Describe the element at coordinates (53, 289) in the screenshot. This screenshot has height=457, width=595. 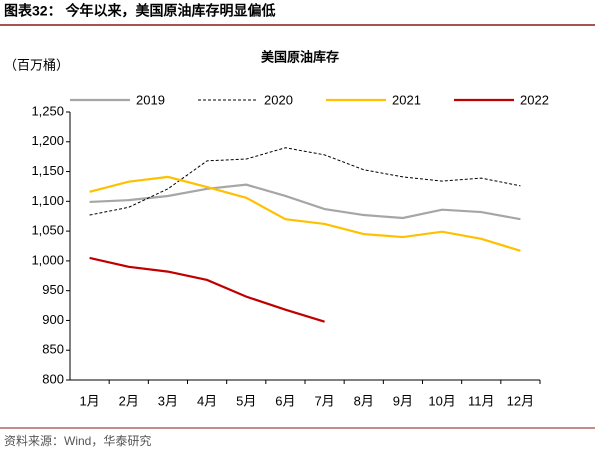
I see `y-tick-label: 950` at that location.